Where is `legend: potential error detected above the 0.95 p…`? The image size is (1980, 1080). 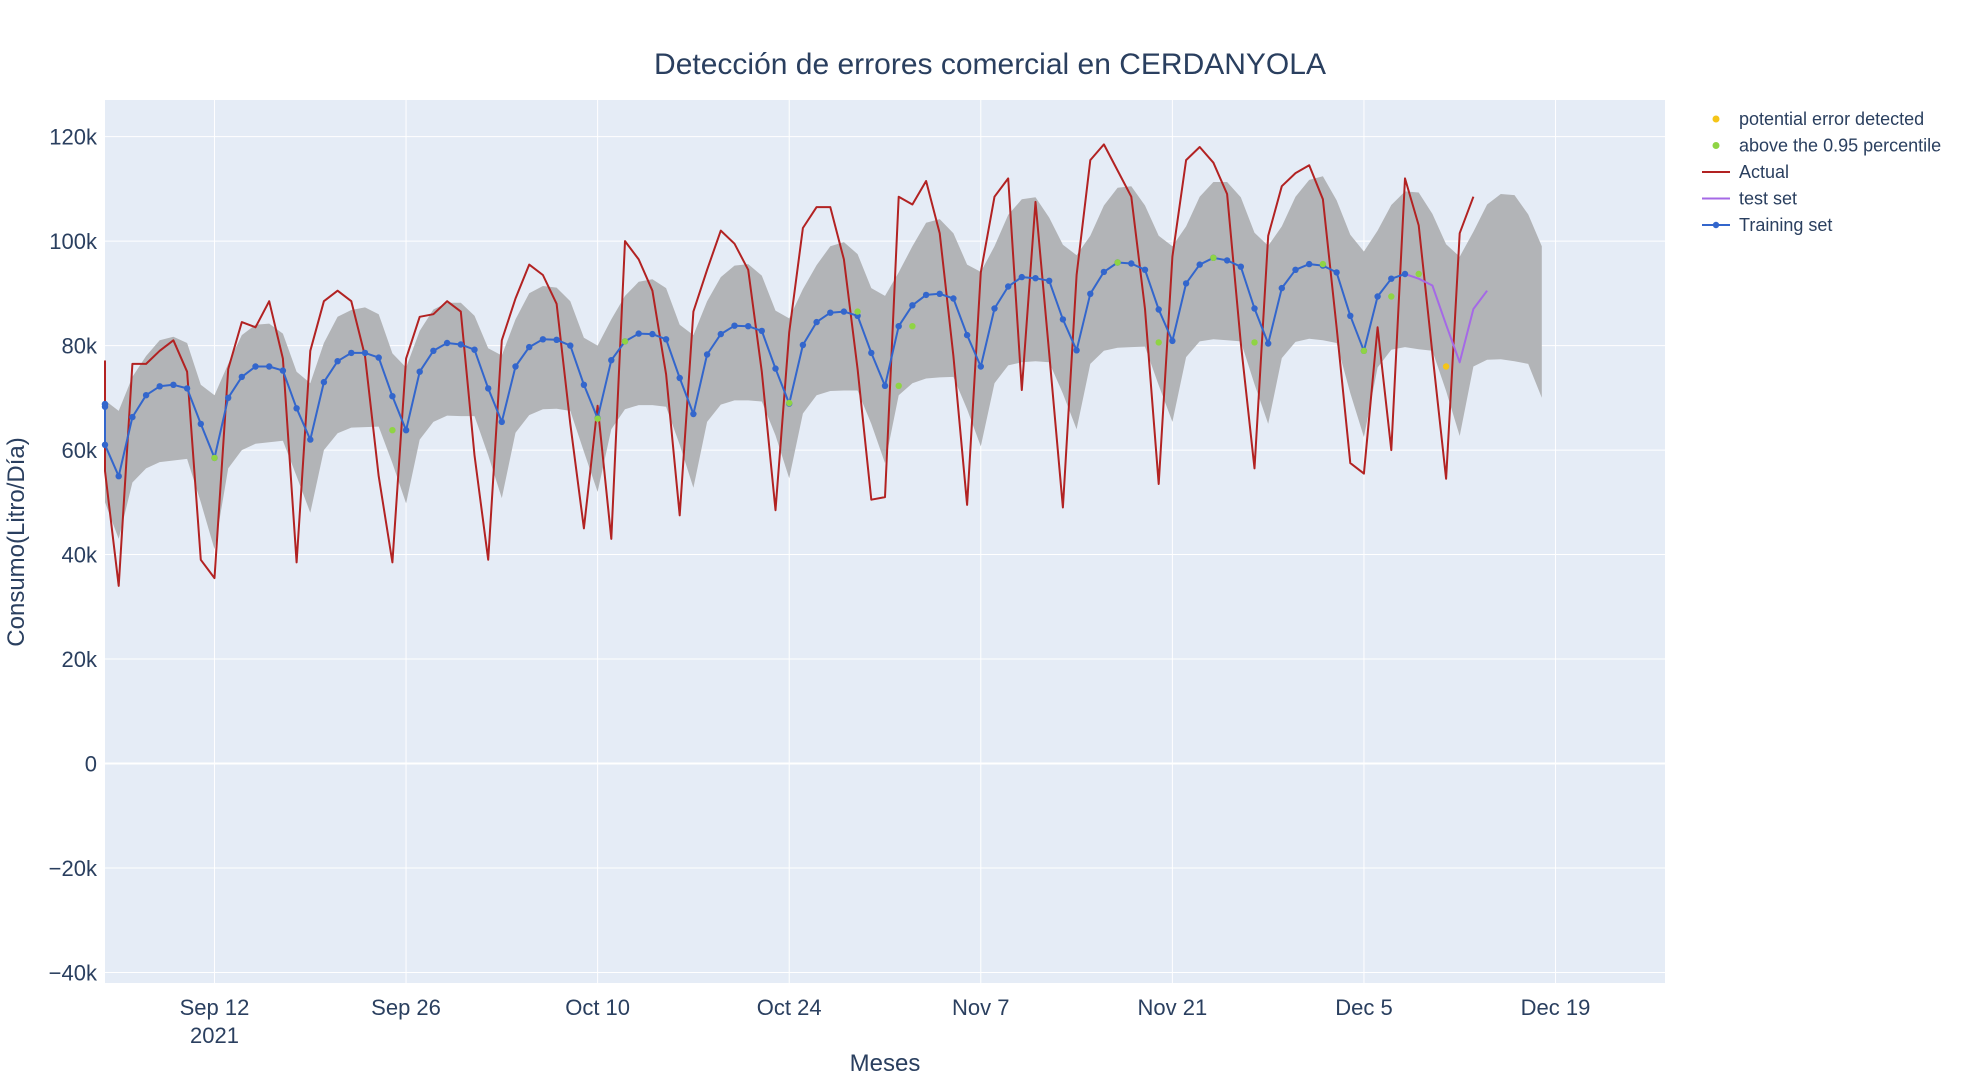
legend: potential error detected above the 0.95 p… is located at coordinates (1821, 172).